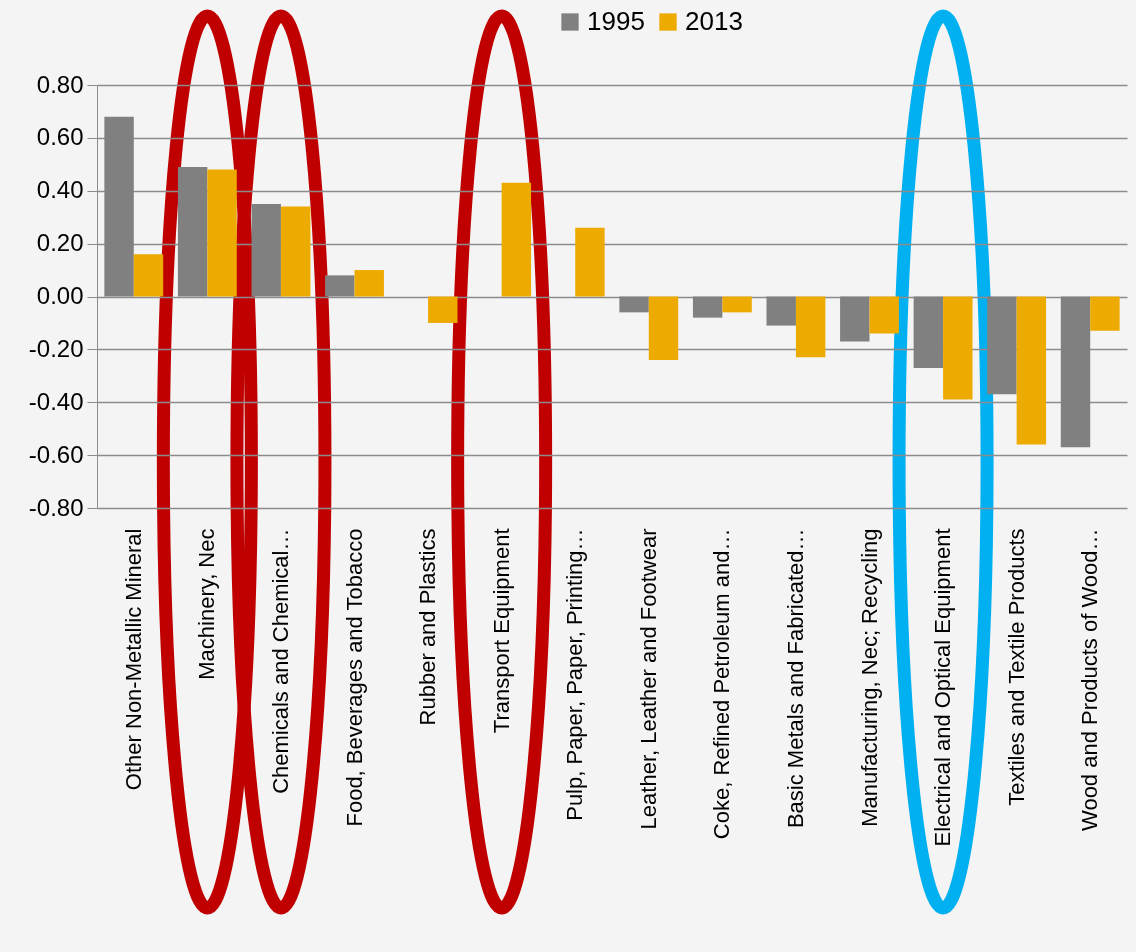 The image size is (1136, 952). I want to click on x-tick-label: Manufacturing, Nec; Recycling, so click(869, 677).